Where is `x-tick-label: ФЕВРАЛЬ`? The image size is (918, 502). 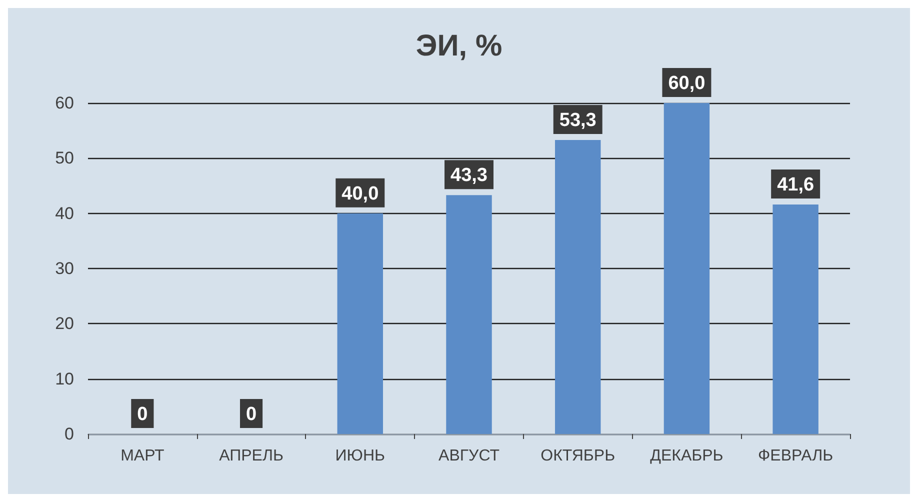 x-tick-label: ФЕВРАЛЬ is located at coordinates (796, 456).